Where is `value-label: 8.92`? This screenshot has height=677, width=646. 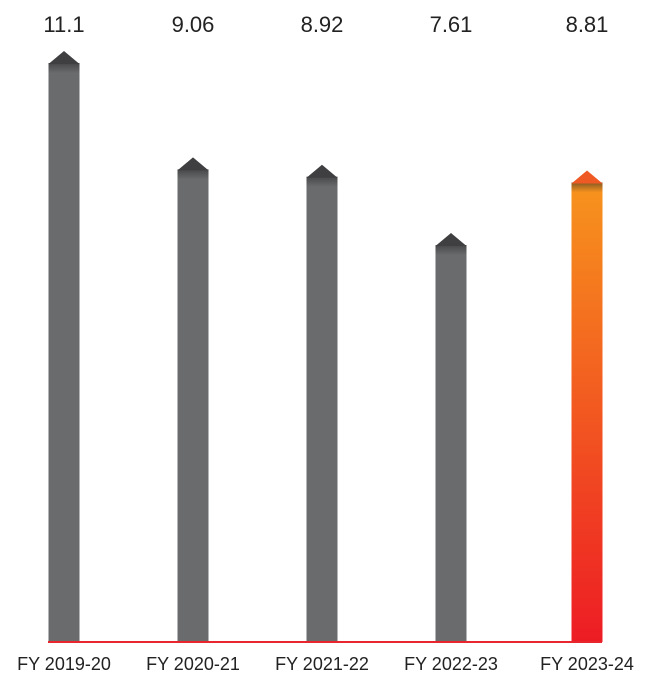
value-label: 8.92 is located at coordinates (322, 24).